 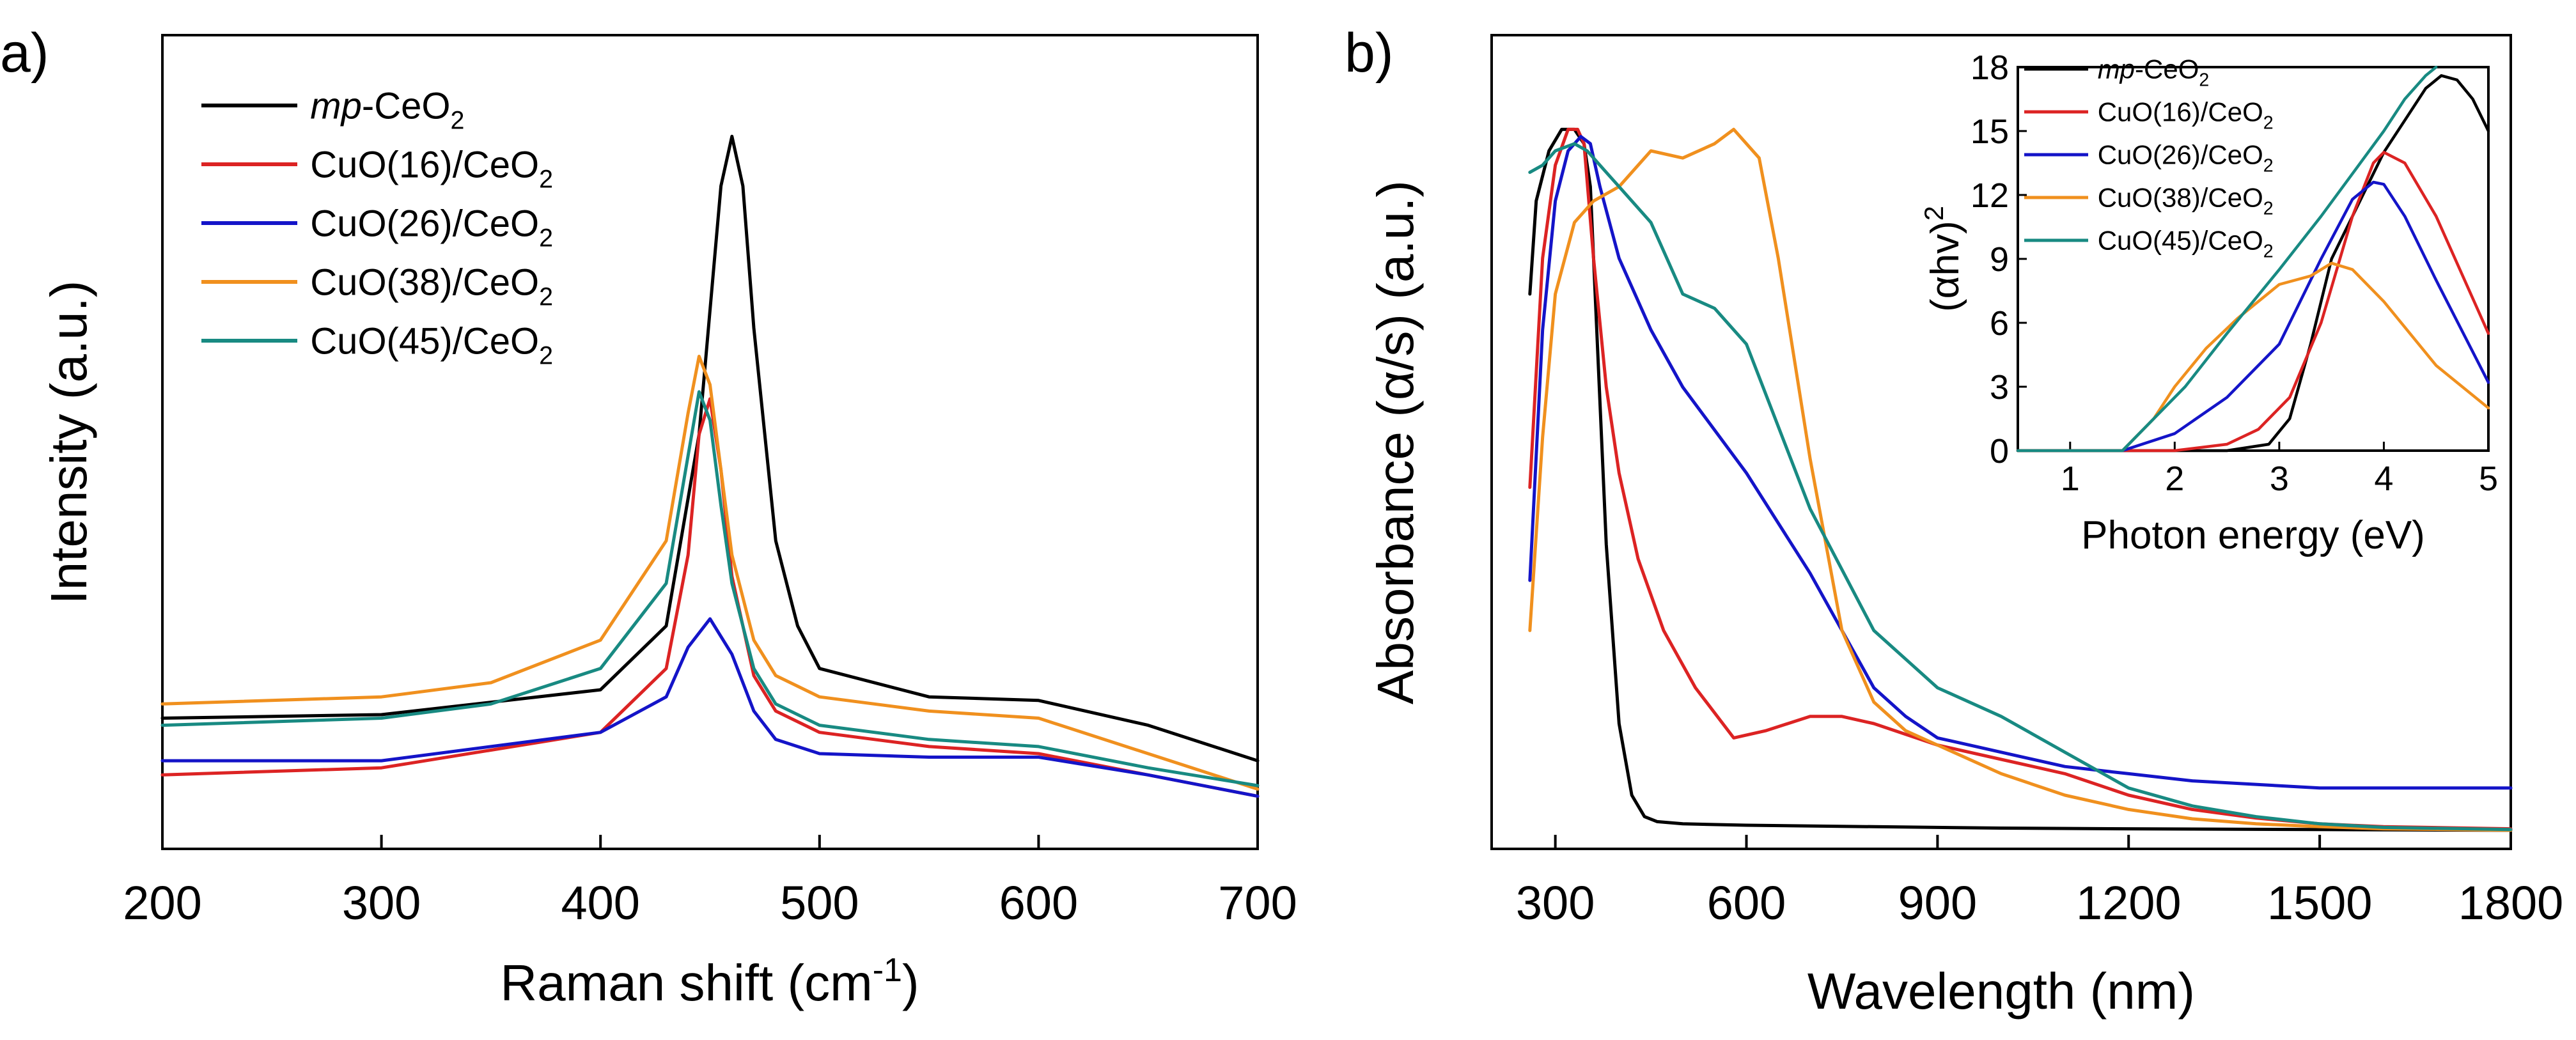 I want to click on inset-x-tick-label: 5, so click(x=2488, y=479).